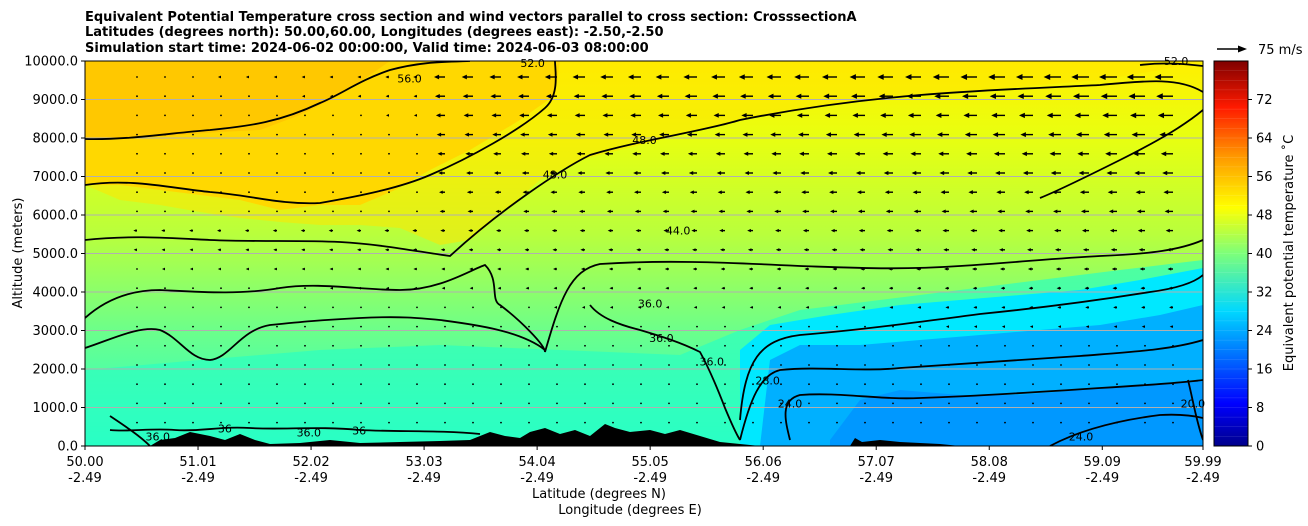 The height and width of the screenshot is (526, 1308). I want to click on x-axis-label: Latitude (degrees N), so click(599, 494).